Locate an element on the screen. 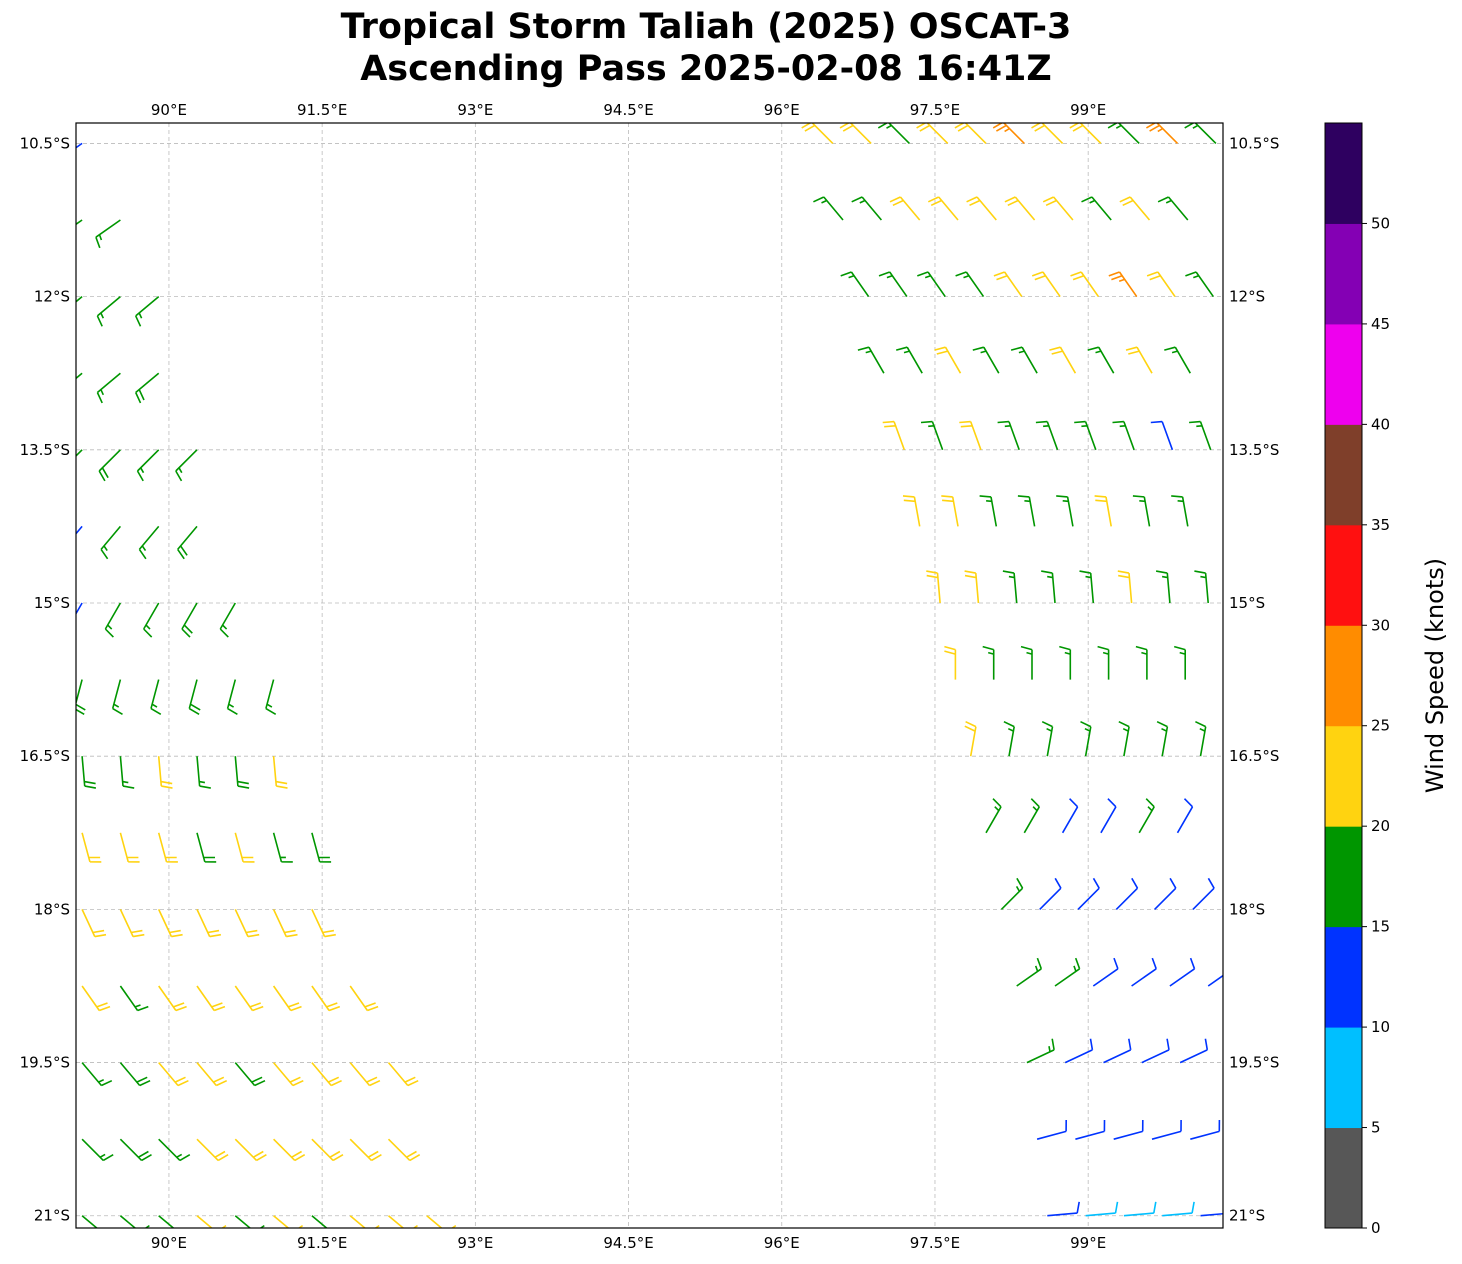  lon-tick-label-top: 90°E is located at coordinates (169, 110).